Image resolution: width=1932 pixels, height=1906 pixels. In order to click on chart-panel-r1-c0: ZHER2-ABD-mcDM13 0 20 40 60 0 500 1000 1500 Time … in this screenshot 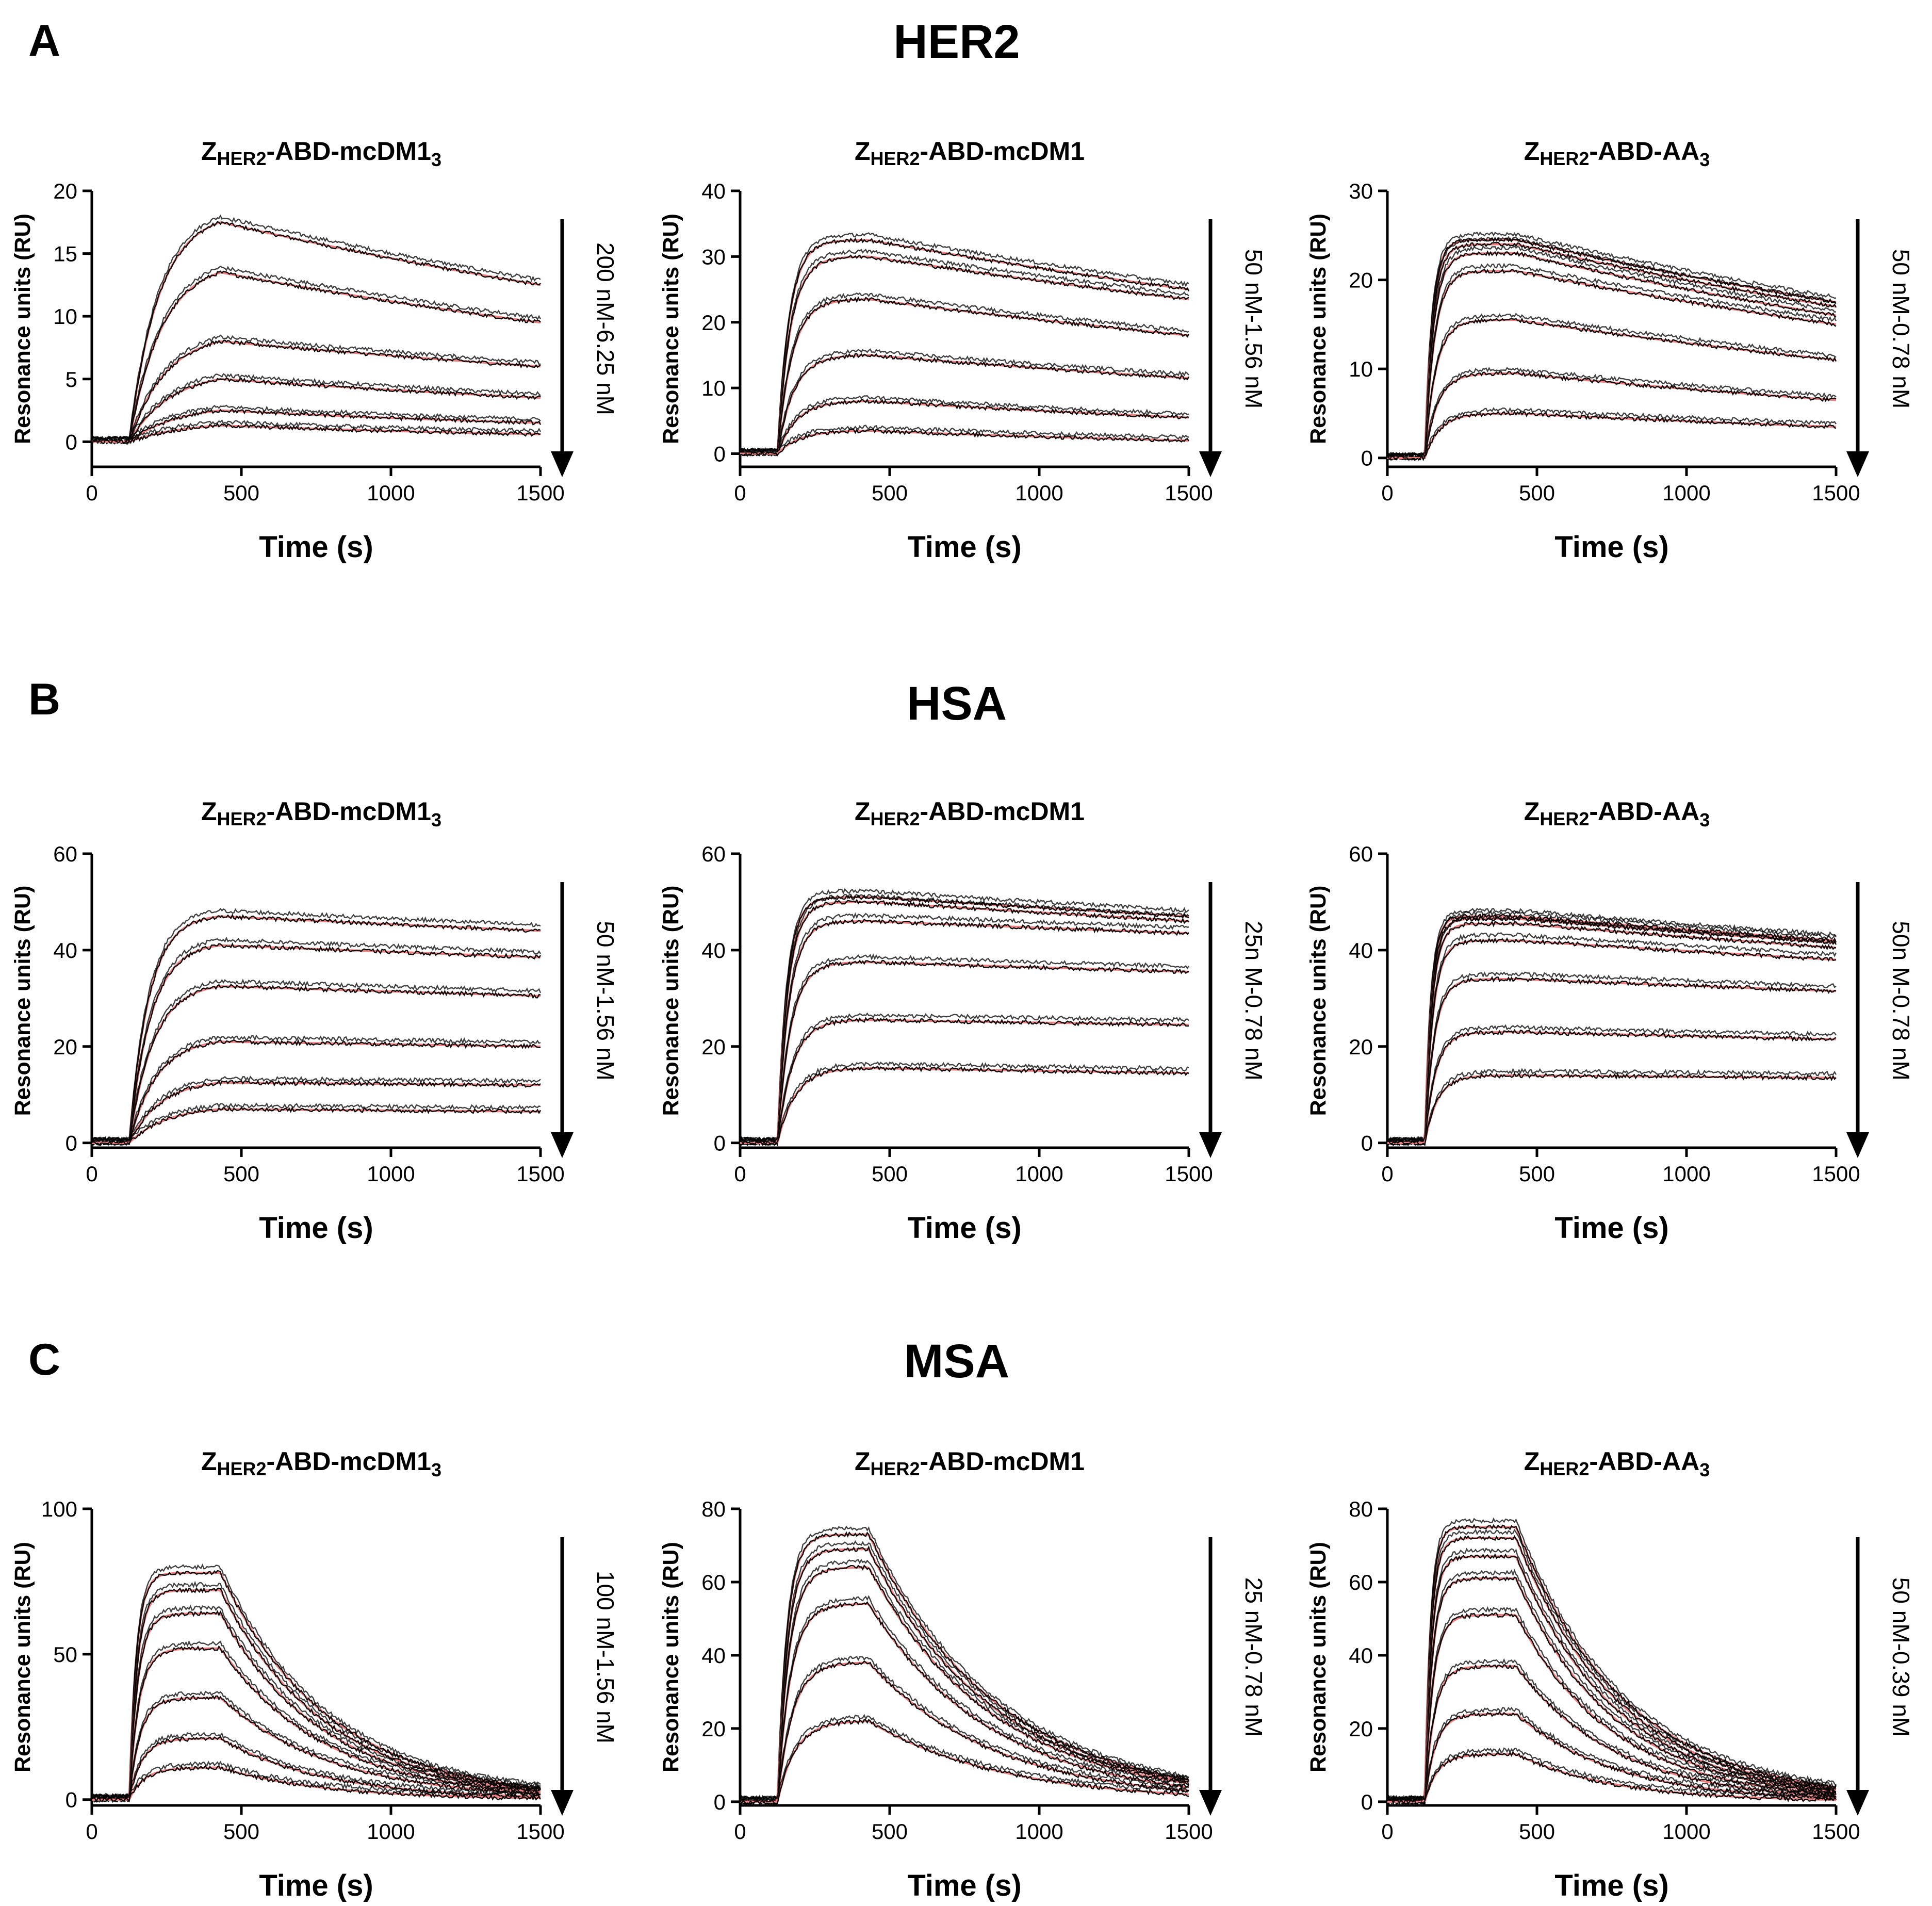, I will do `click(314, 1021)`.